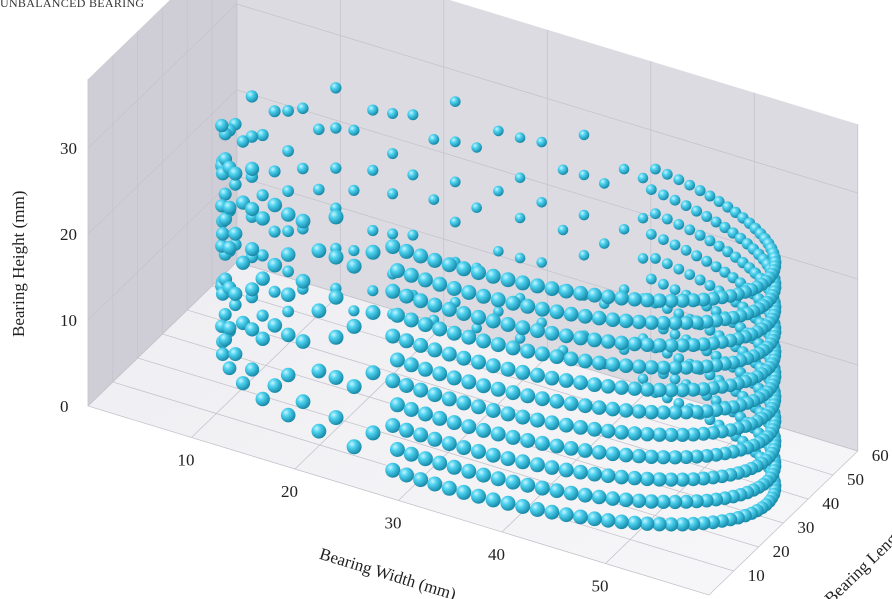  What do you see at coordinates (880, 455) in the screenshot?
I see `y-tick-label: 60` at bounding box center [880, 455].